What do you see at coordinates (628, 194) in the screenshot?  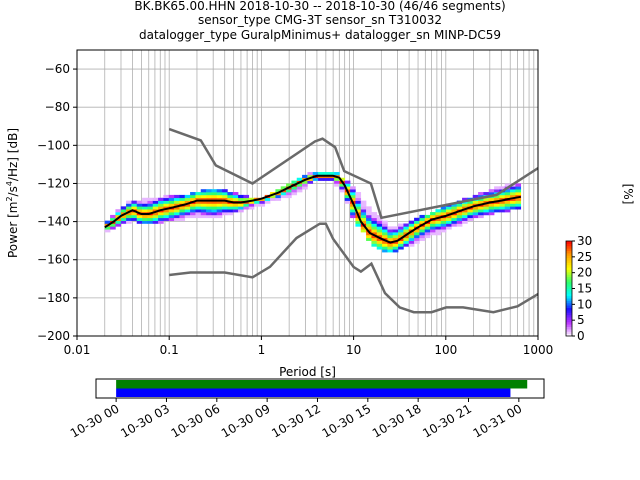 I see `colorbar-label: [%]` at bounding box center [628, 194].